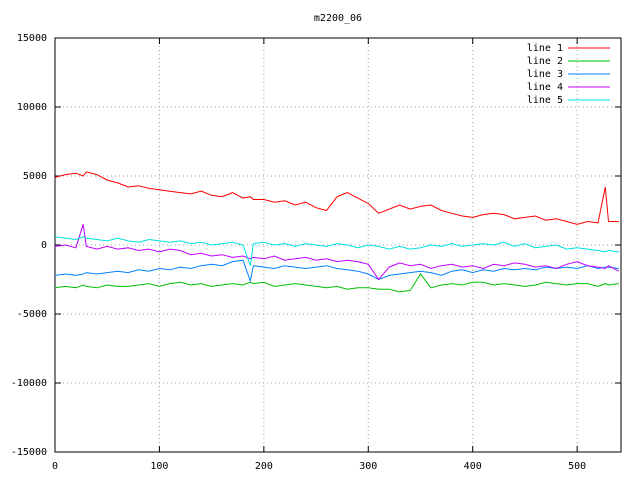  Describe the element at coordinates (55, 466) in the screenshot. I see `x-tick-label: 0` at that location.